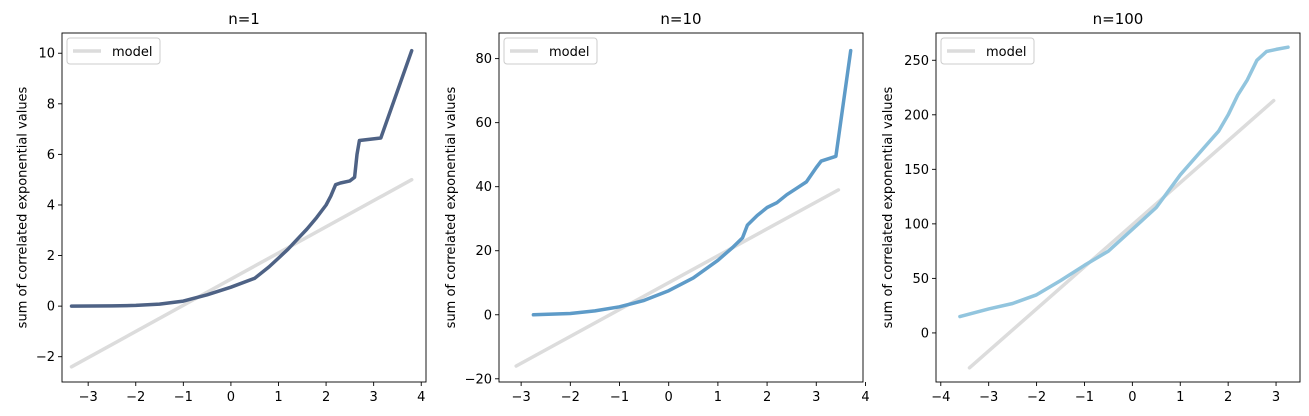 The width and height of the screenshot is (1309, 416). I want to click on panel-title: n=1, so click(244, 19).